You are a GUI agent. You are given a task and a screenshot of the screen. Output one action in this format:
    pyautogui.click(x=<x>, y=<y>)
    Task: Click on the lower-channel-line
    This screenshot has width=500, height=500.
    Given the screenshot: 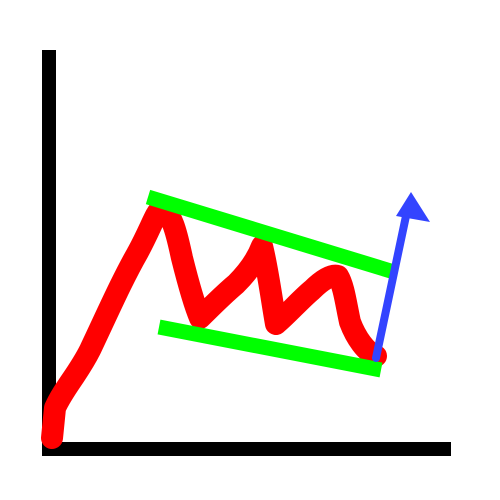 What is the action you would take?
    pyautogui.click(x=270, y=348)
    